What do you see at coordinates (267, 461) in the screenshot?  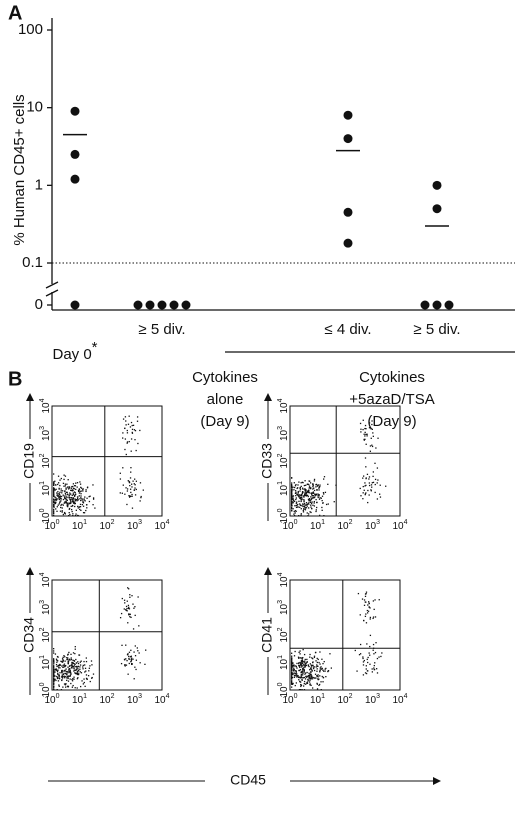 I see `y-axis-label: CD33` at bounding box center [267, 461].